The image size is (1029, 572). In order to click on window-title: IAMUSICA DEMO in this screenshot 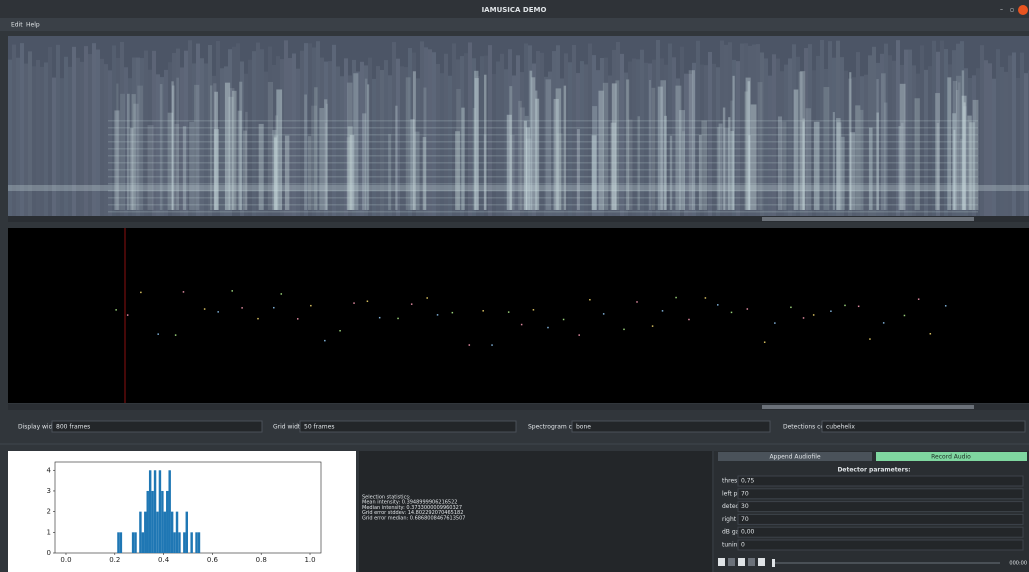, I will do `click(514, 10)`.